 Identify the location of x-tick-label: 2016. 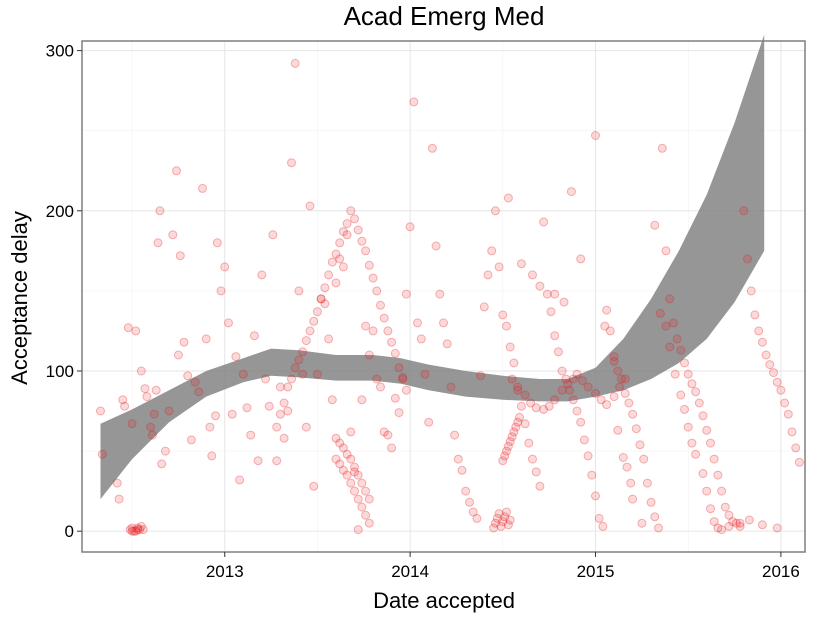
(781, 571).